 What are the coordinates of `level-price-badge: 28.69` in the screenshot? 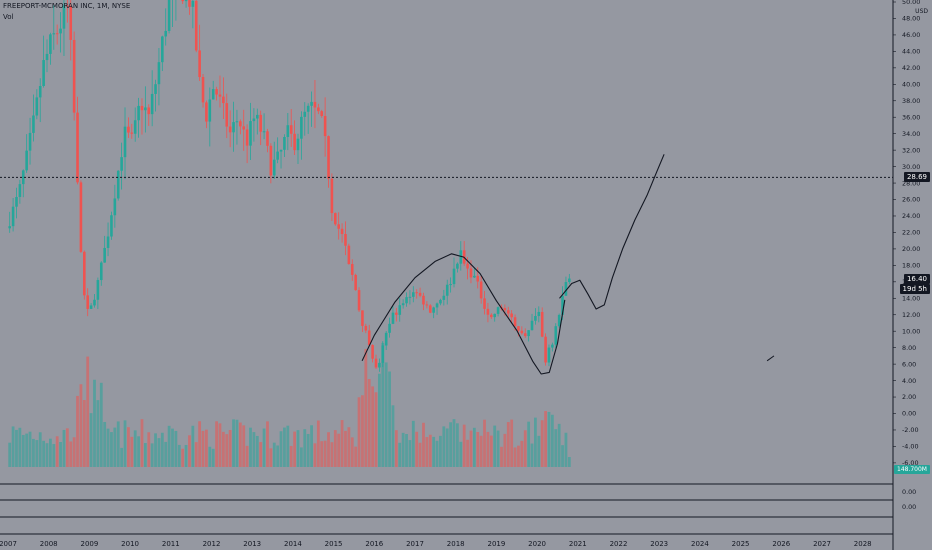 It's located at (916, 177).